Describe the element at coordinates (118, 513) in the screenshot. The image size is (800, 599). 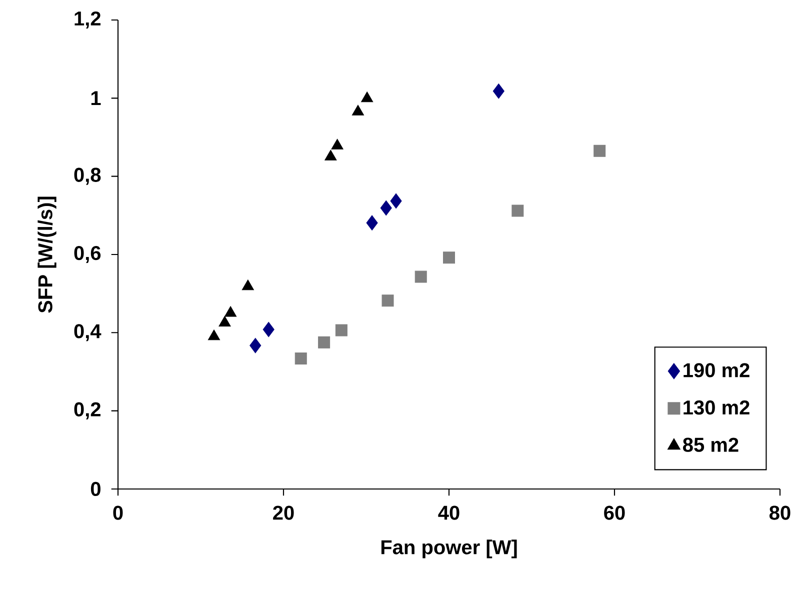
I see `x-tick-label: 0` at that location.